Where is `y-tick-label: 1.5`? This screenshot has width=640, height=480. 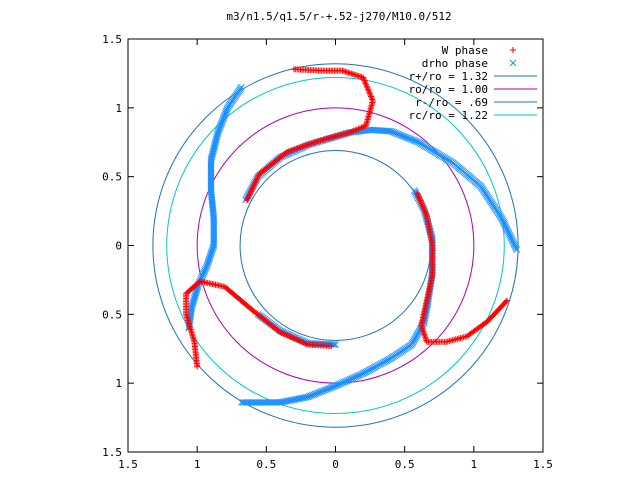
y-tick-label: 1.5 is located at coordinates (112, 39).